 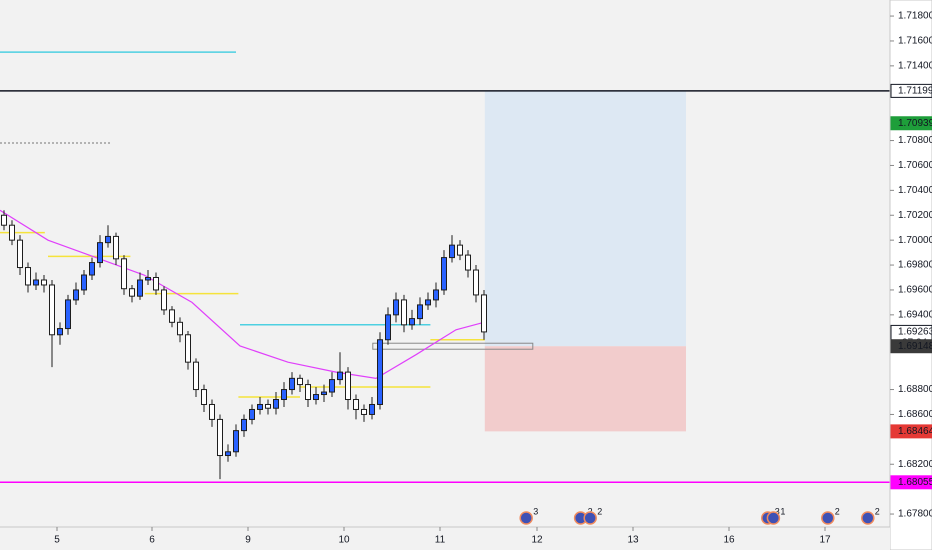 I want to click on y-tick-label: 1.70800, so click(x=915, y=140).